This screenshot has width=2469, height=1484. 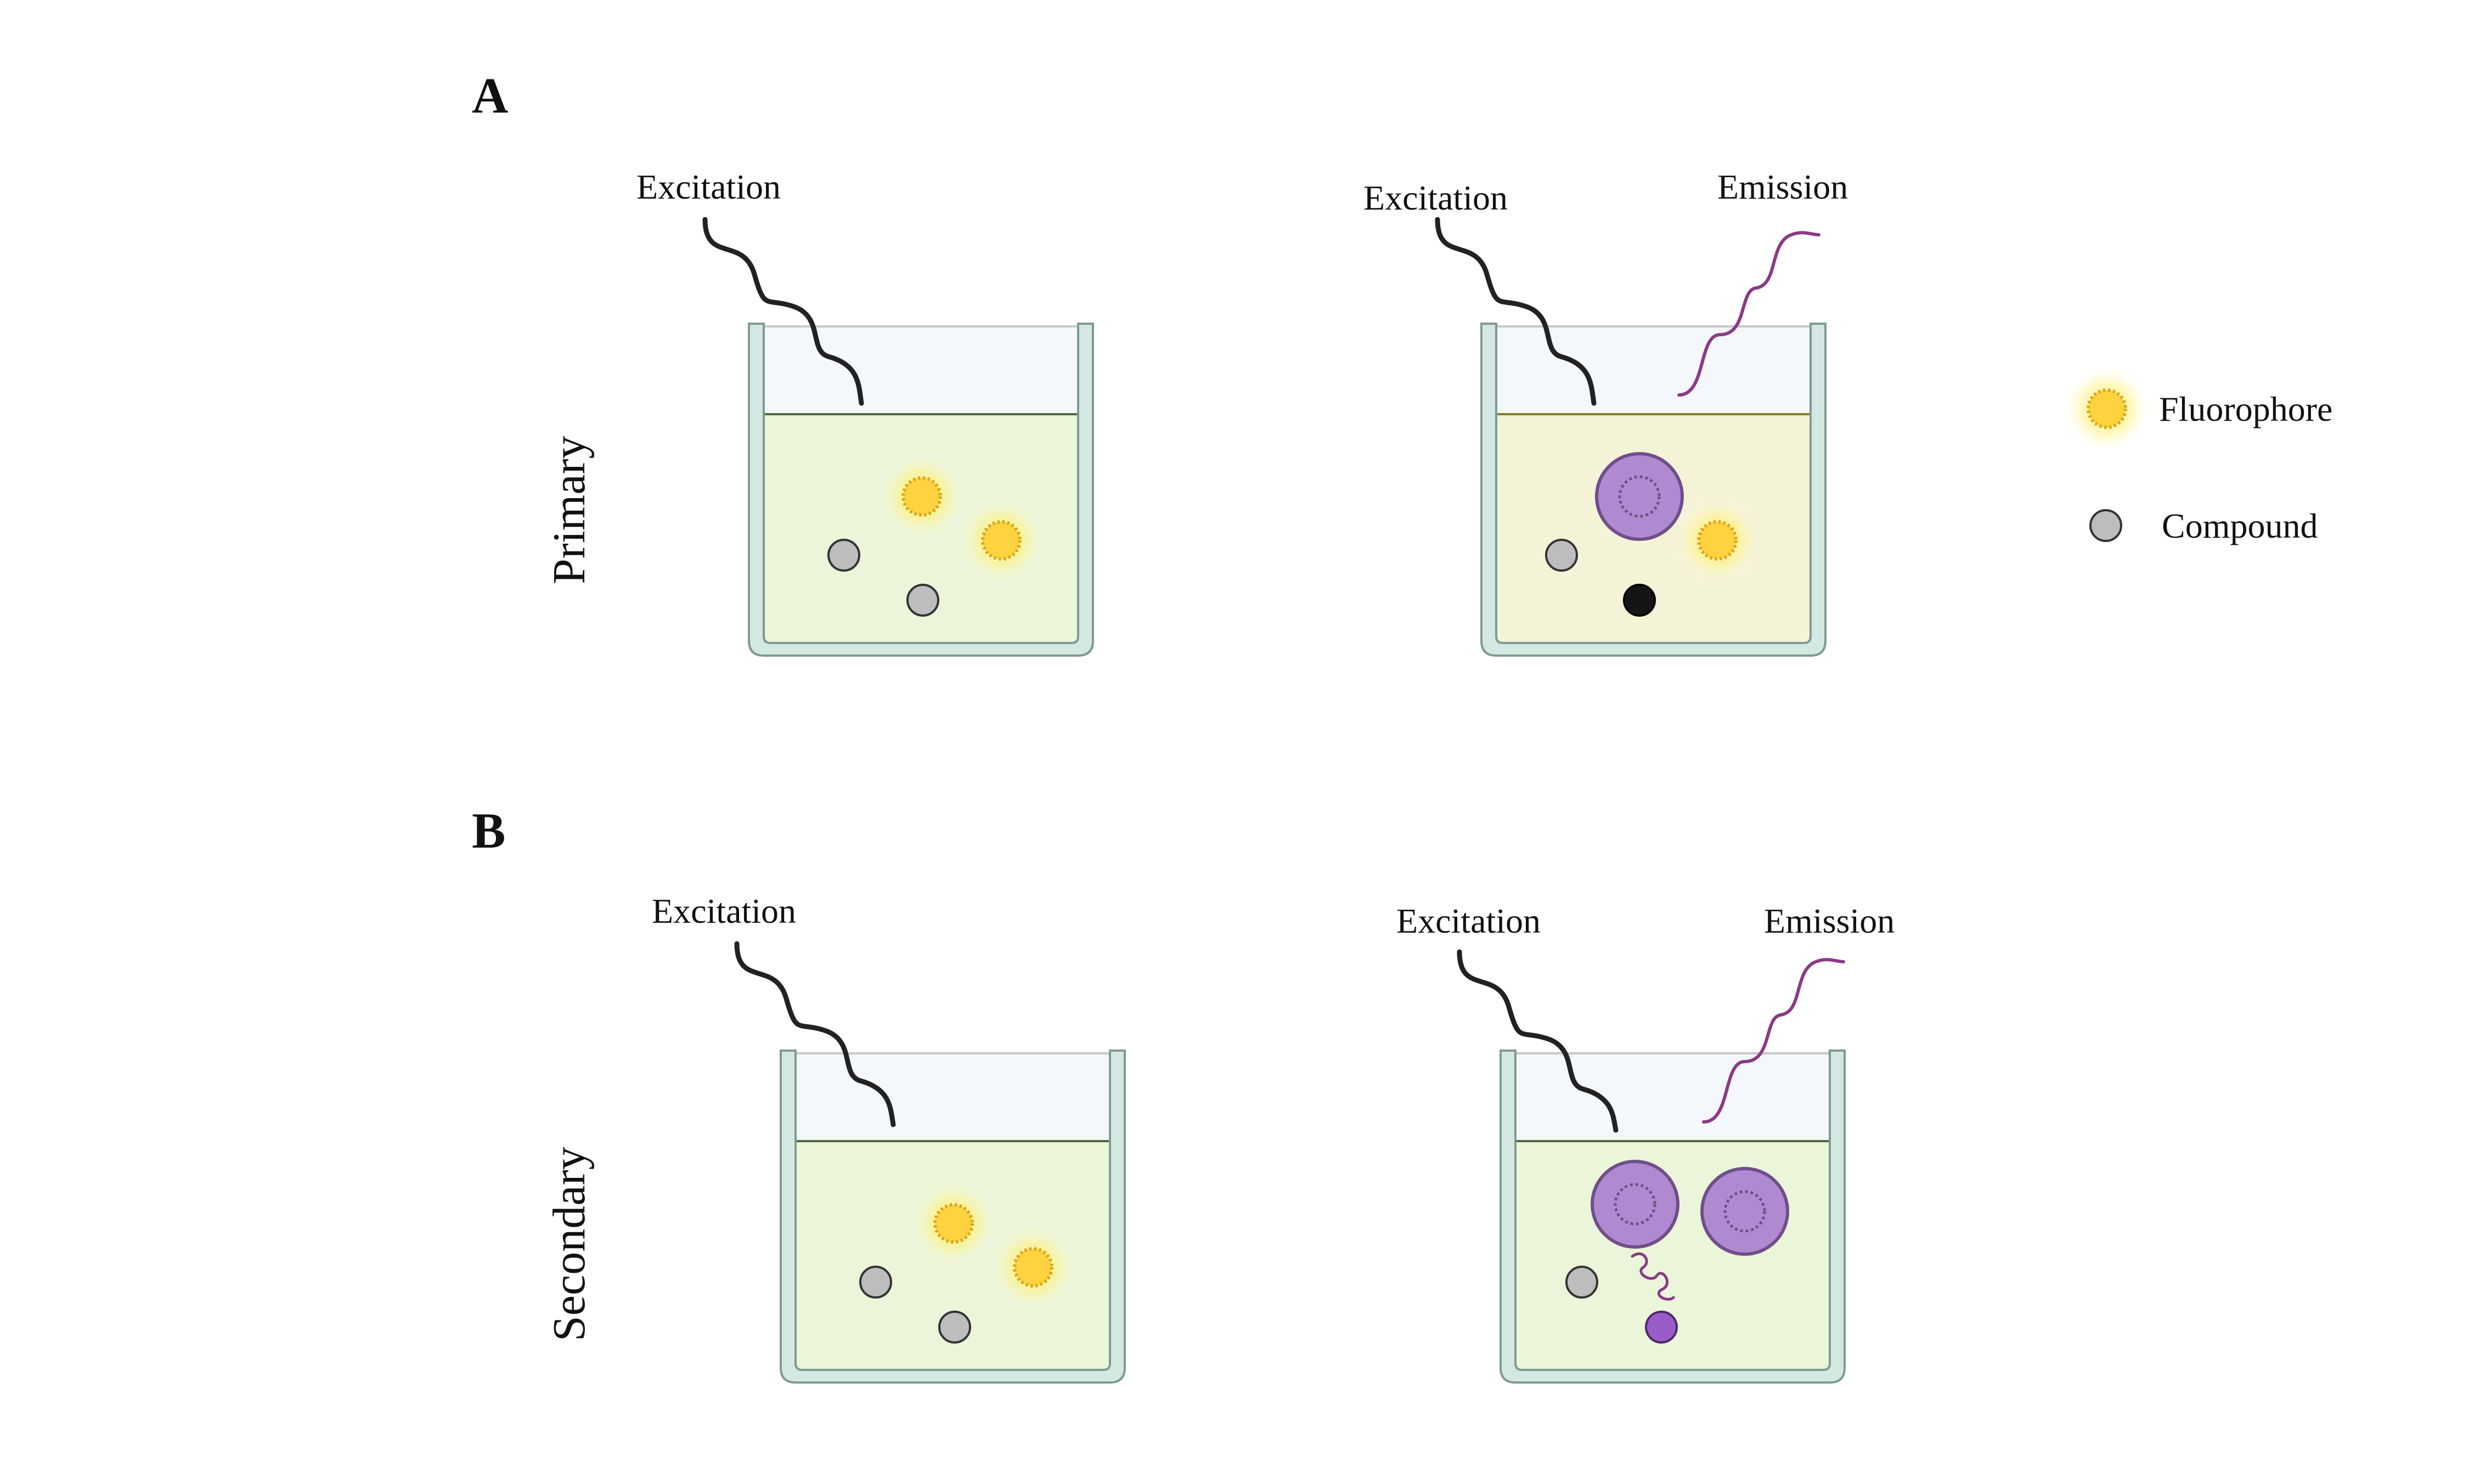 I want to click on legend: Fluorophore Compound, so click(x=2198, y=455).